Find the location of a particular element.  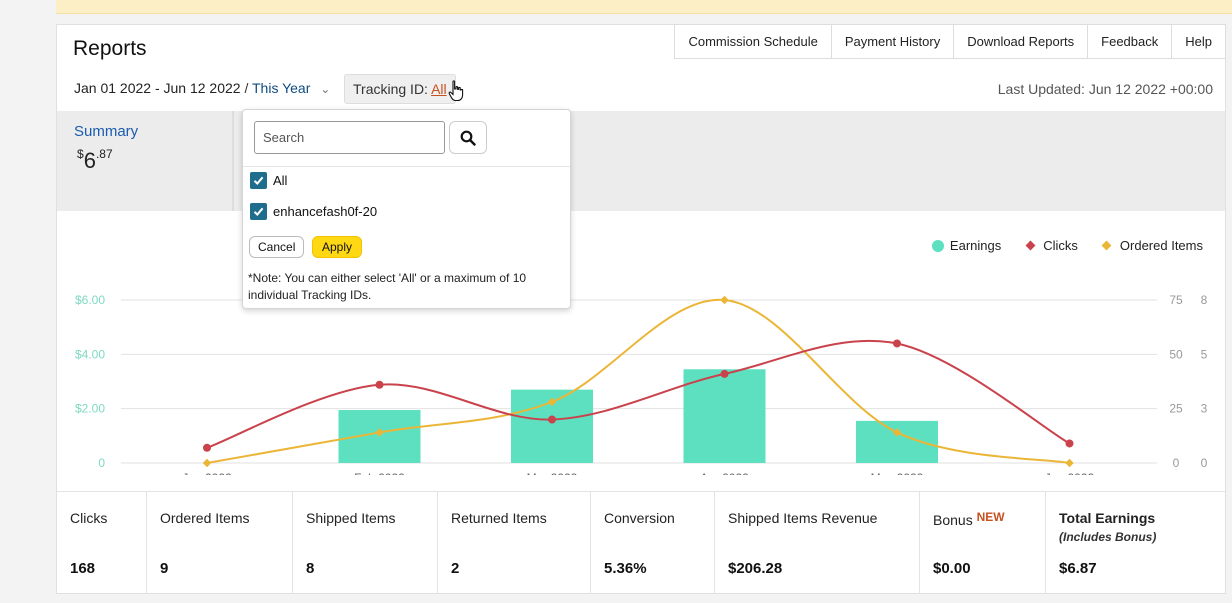

x-axis-tick-label: Jun 2022 is located at coordinates (1070, 473).